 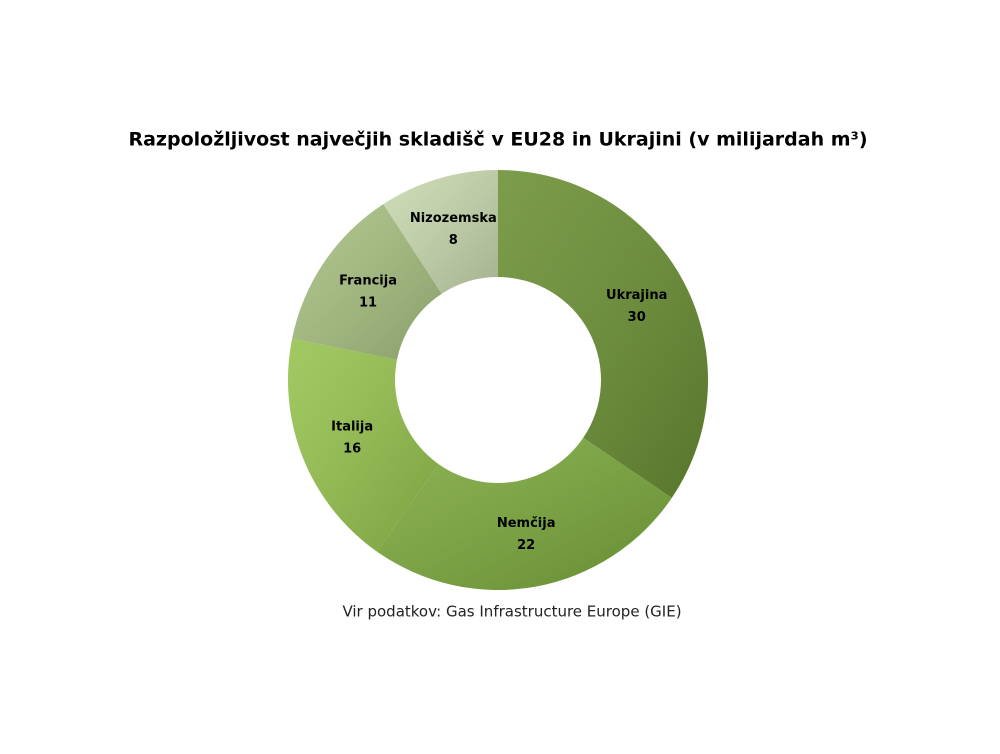 What do you see at coordinates (453, 240) in the screenshot?
I see `slice-value: 8` at bounding box center [453, 240].